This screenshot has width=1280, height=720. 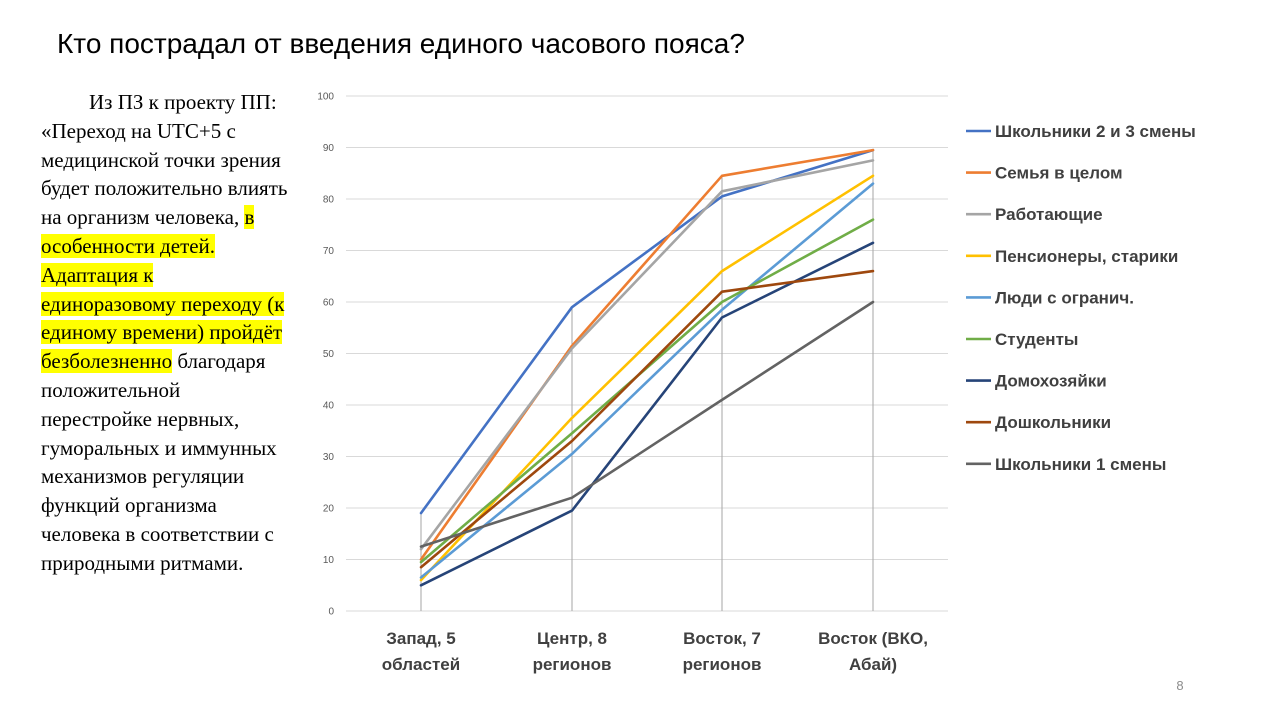 I want to click on y-tick-label: 20, so click(x=329, y=509).